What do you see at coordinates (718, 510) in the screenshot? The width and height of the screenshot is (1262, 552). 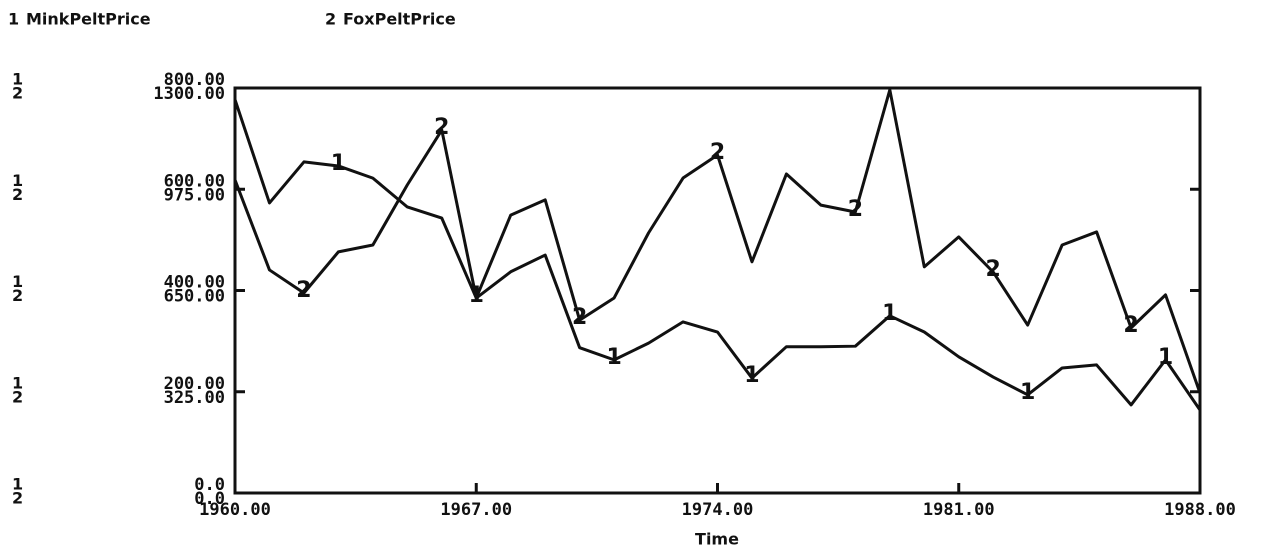 I see `x-tick-label: 1974.00` at bounding box center [718, 510].